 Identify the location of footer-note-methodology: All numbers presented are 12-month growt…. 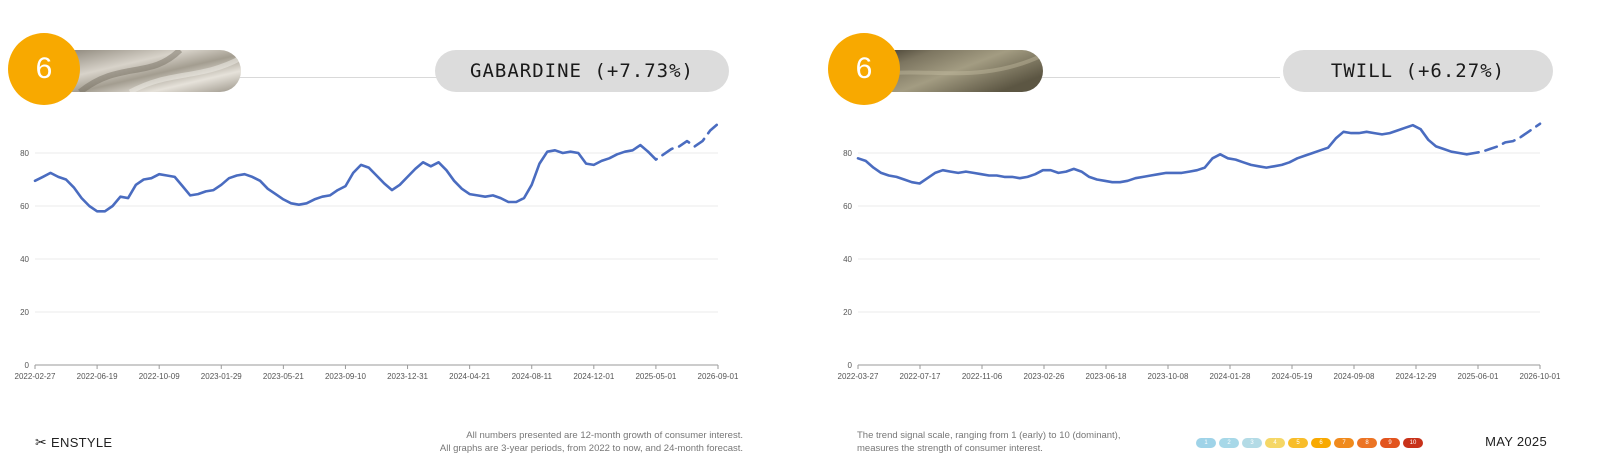
(591, 442).